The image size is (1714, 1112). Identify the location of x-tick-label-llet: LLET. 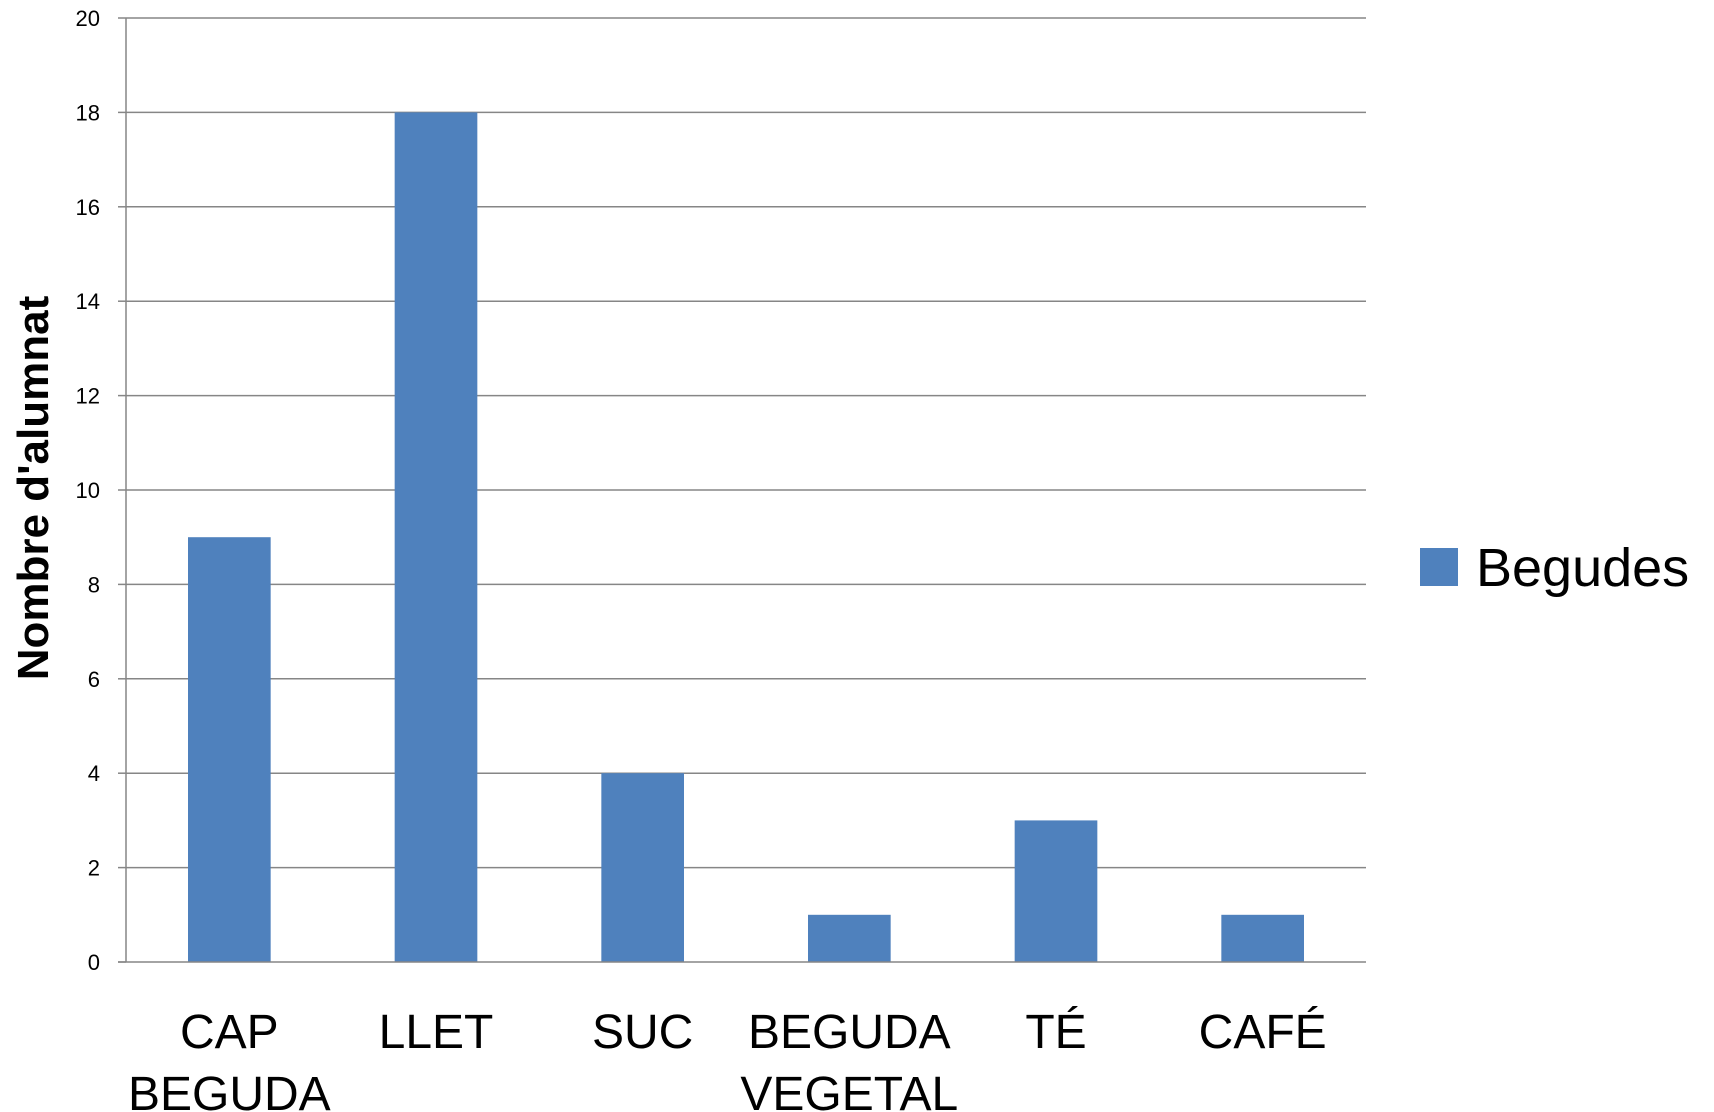
(436, 1032).